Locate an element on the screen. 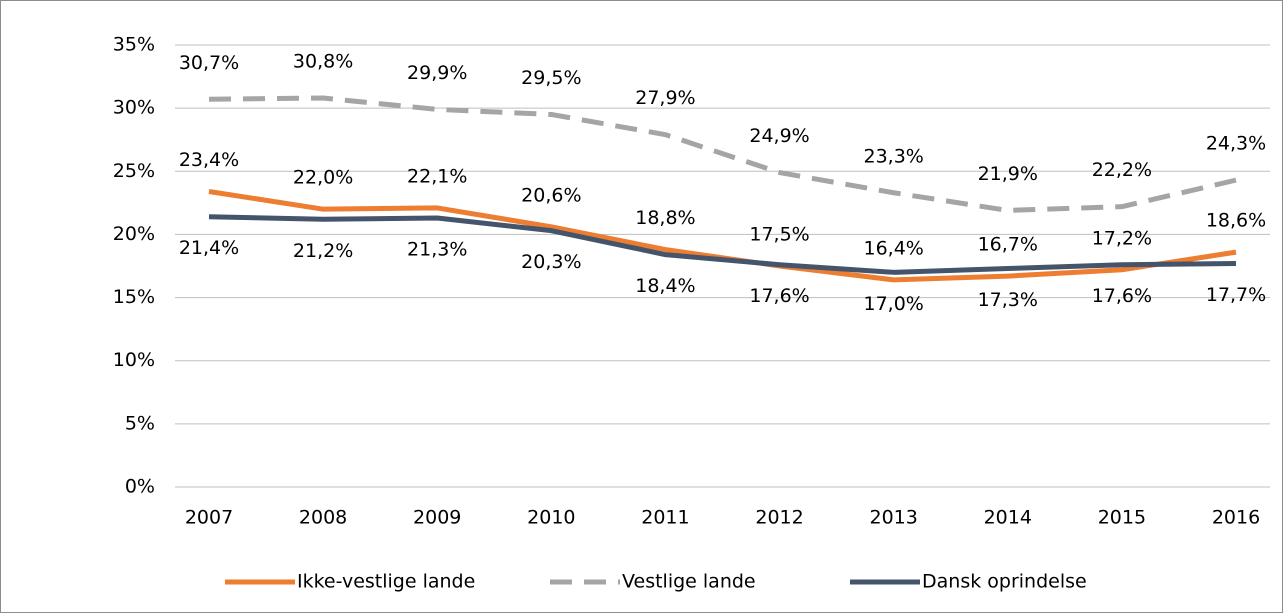 This screenshot has width=1284, height=614. data-label: 22,1% is located at coordinates (437, 176).